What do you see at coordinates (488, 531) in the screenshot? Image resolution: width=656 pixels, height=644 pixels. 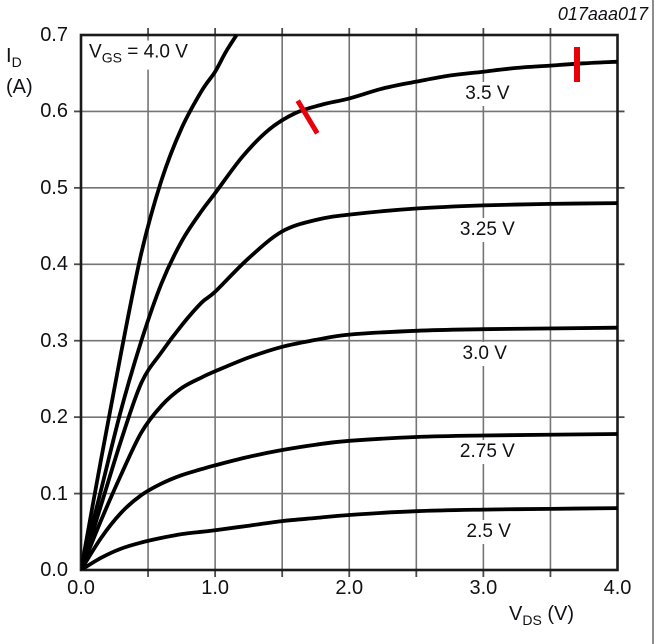 I see `curve-label: 2.5 V` at bounding box center [488, 531].